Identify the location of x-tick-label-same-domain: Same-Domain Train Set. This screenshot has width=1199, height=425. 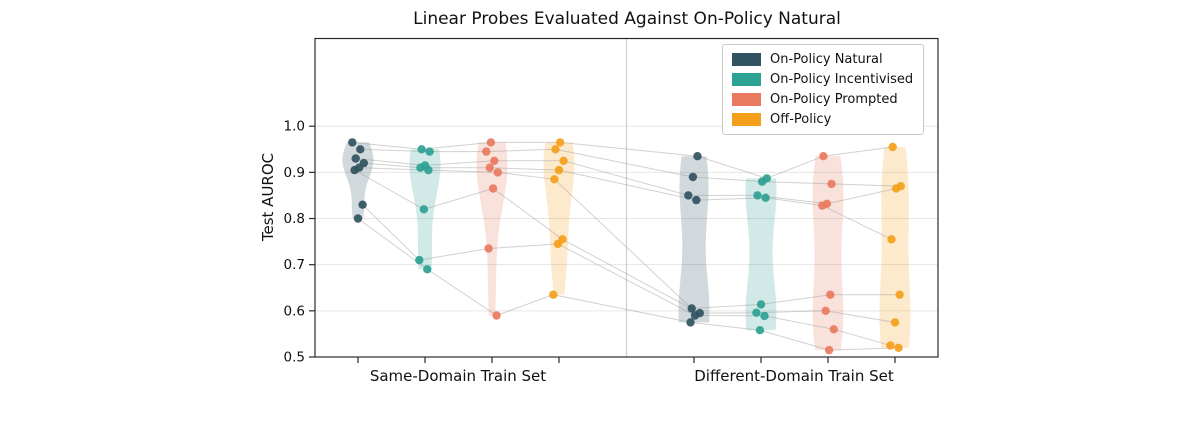
(458, 376).